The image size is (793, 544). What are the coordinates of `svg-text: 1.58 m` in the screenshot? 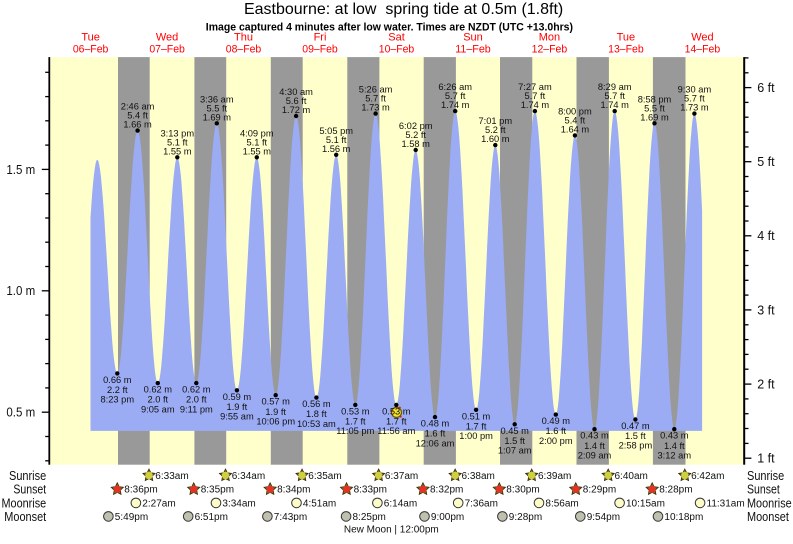 It's located at (415, 144).